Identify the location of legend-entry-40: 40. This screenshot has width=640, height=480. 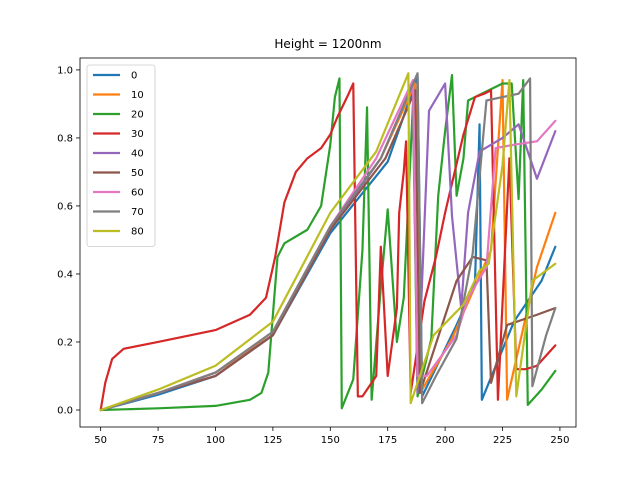
(137, 154).